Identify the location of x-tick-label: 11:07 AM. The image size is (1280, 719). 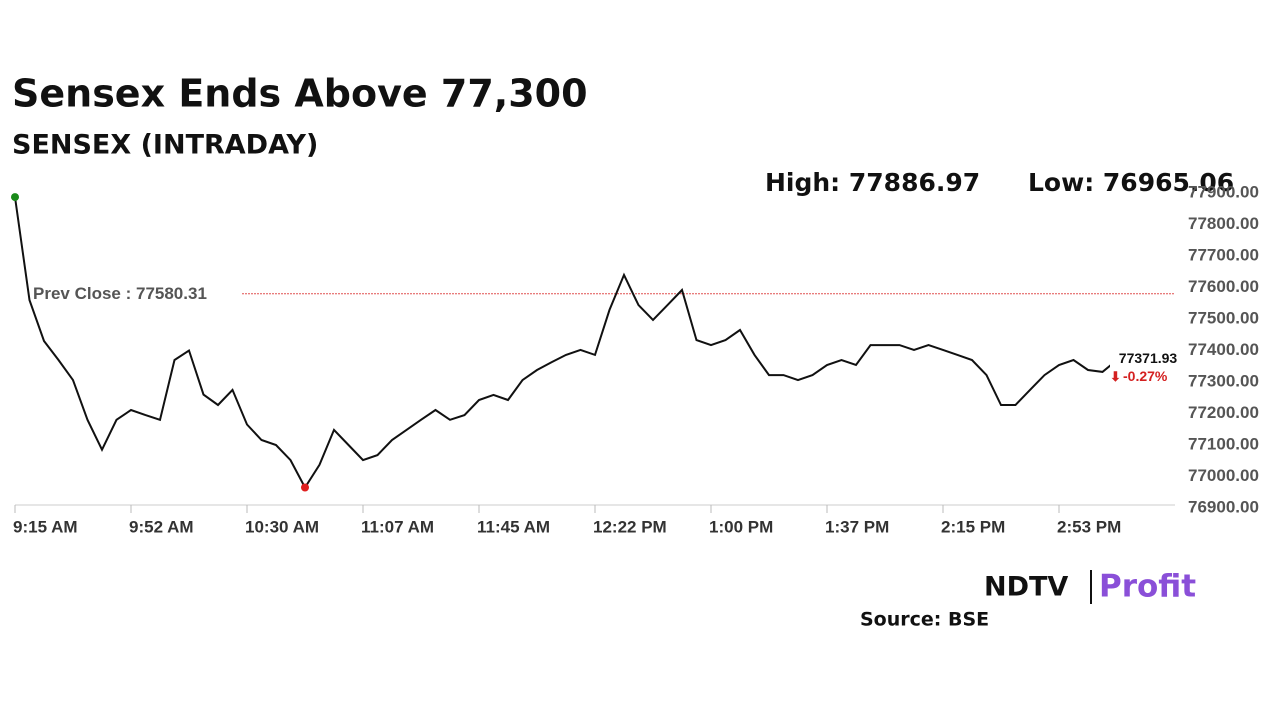
(397, 526).